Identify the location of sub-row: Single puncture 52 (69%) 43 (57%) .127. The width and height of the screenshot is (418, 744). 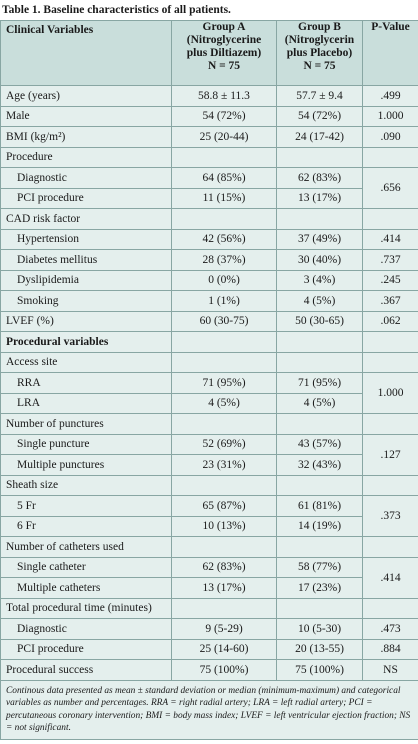
(209, 454).